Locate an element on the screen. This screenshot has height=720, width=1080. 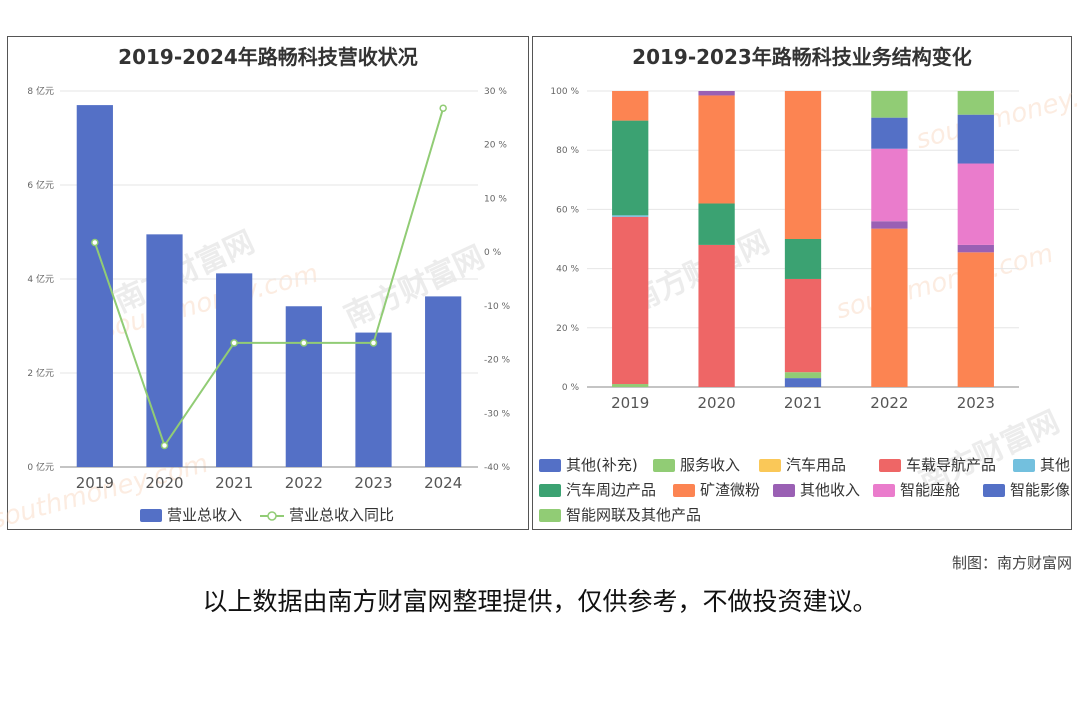
legend-label: 服务收入 is located at coordinates (710, 465).